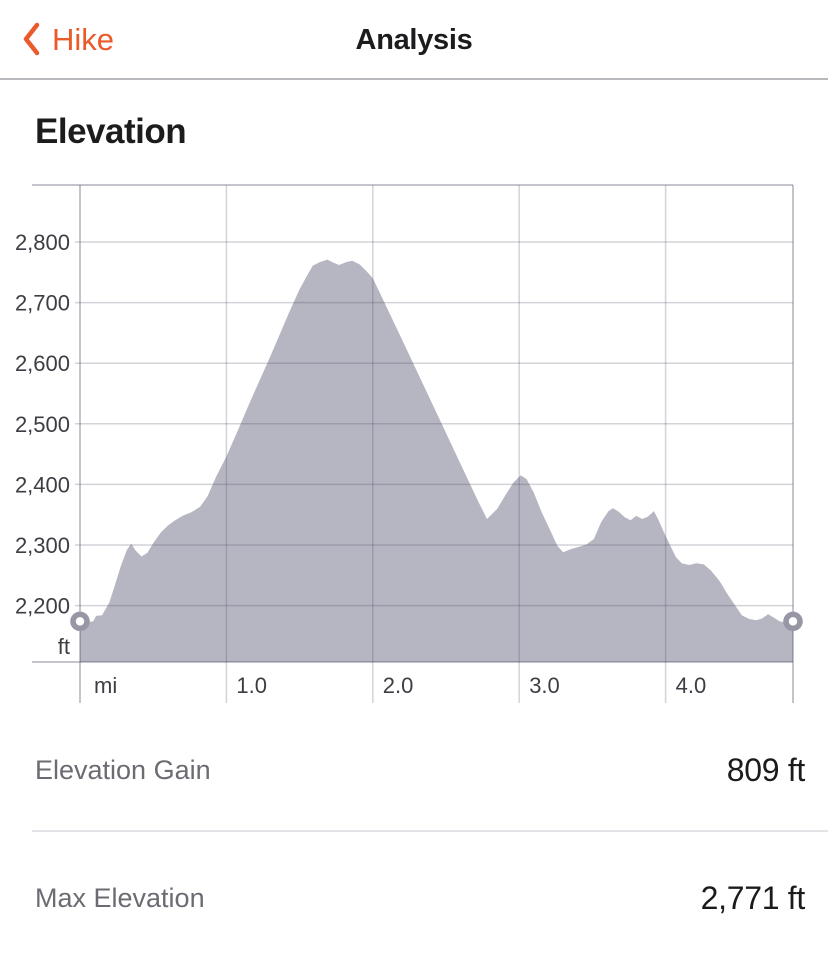  What do you see at coordinates (64, 646) in the screenshot?
I see `y-unit-label: ft` at bounding box center [64, 646].